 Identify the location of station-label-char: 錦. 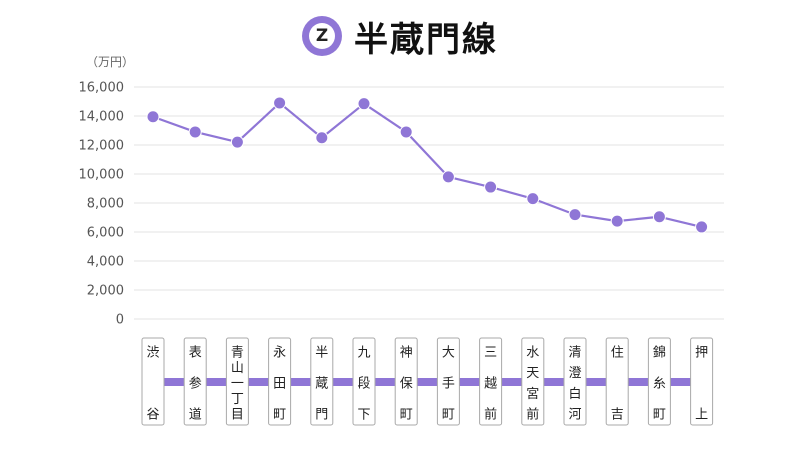
(659, 353).